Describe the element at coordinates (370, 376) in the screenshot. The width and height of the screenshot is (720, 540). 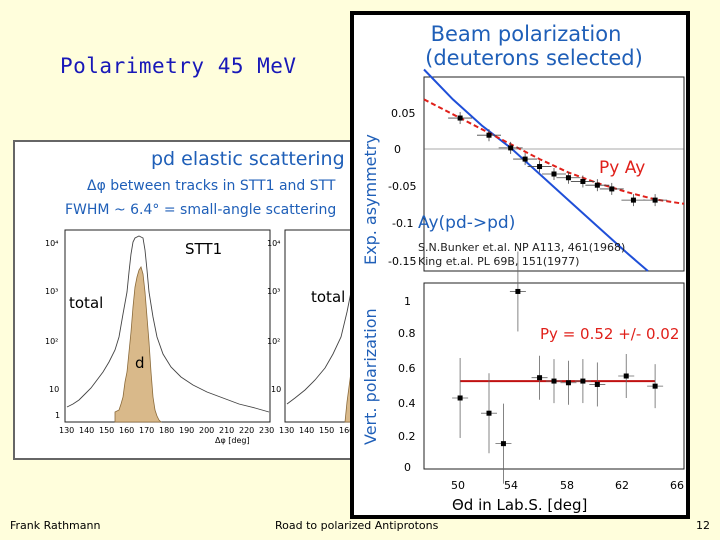
I see `bottom-ylabel: Vert. polarization` at that location.